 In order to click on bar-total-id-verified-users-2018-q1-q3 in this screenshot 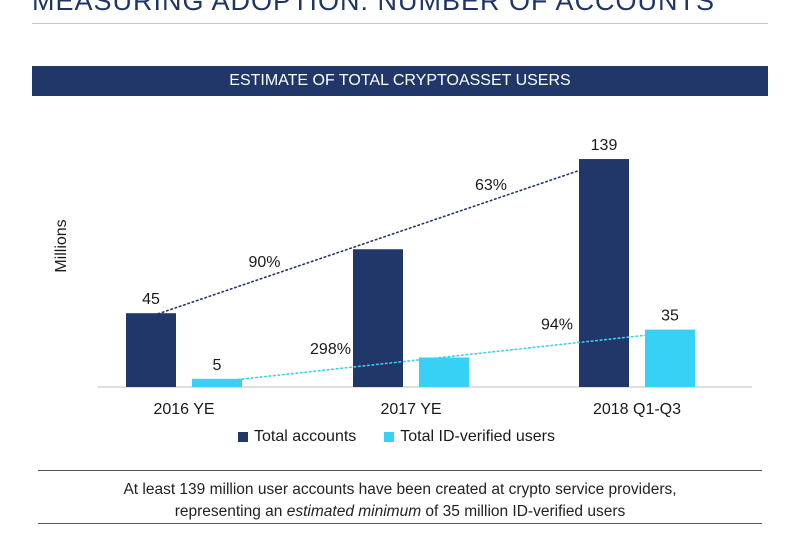, I will do `click(670, 358)`.